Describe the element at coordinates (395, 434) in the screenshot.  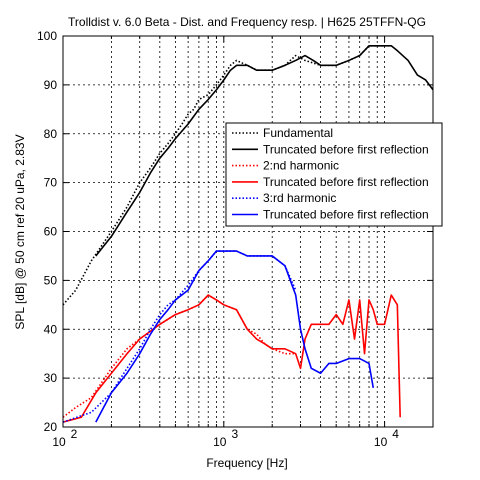
I see `x-tick-label-exponent: 4` at that location.